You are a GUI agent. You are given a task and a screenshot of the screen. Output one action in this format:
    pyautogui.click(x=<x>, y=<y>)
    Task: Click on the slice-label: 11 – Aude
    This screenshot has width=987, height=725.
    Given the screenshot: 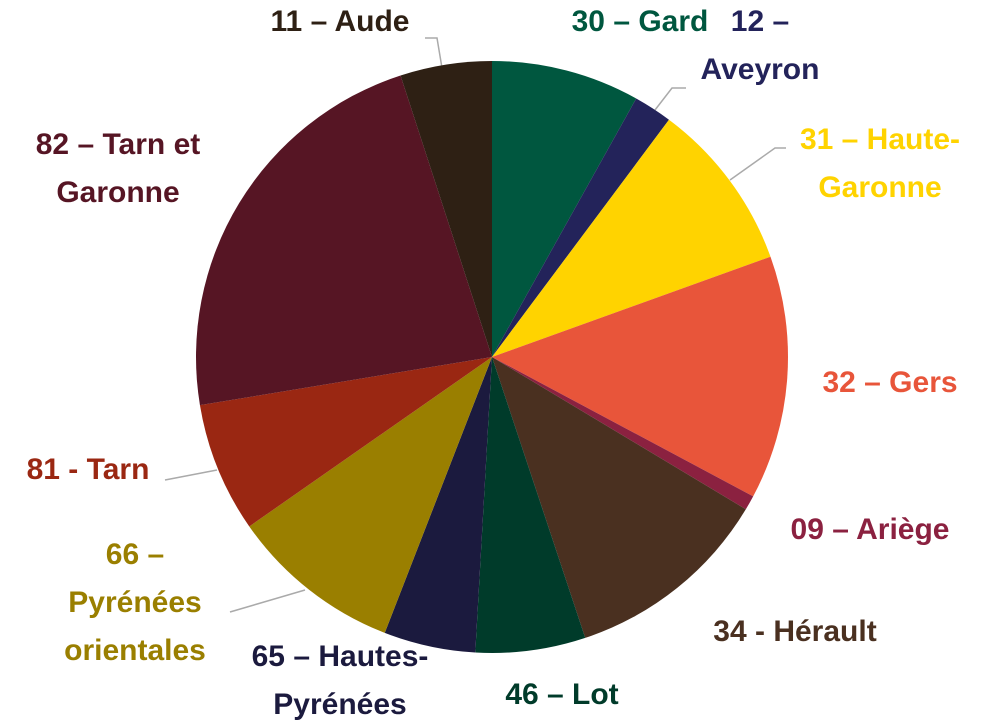 What is the action you would take?
    pyautogui.click(x=340, y=21)
    